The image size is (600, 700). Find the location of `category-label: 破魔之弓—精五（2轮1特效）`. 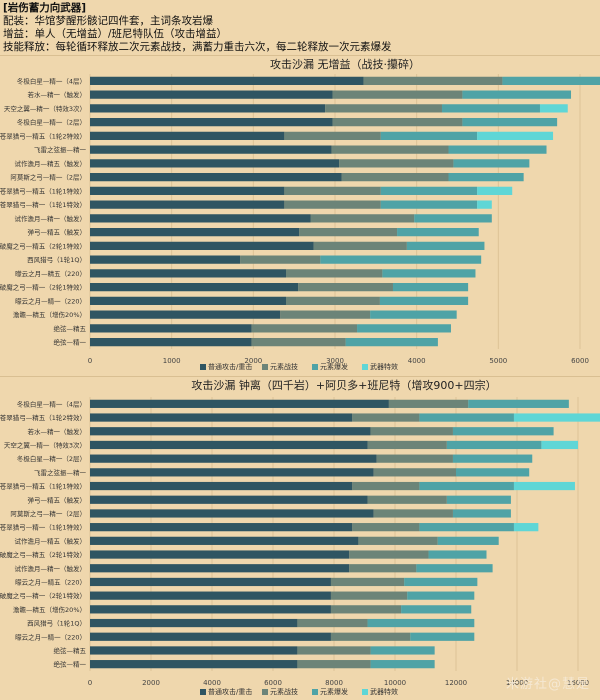

category-label: 破魔之弓—精五（2轮1特效） is located at coordinates (43, 554).